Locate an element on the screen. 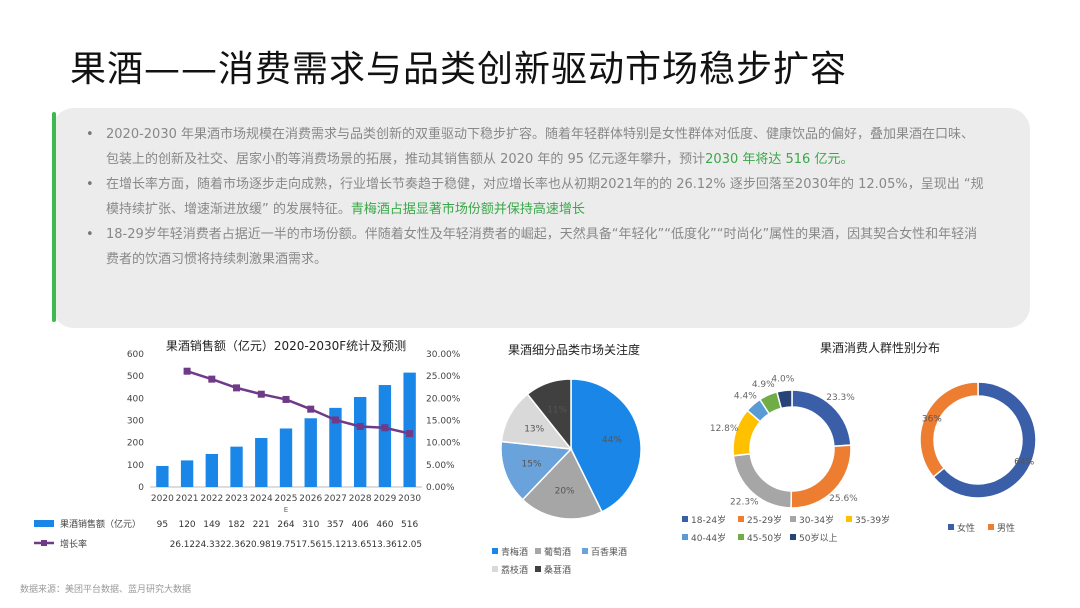 The image size is (1080, 608). slice-value-label: 22.3% is located at coordinates (744, 503).